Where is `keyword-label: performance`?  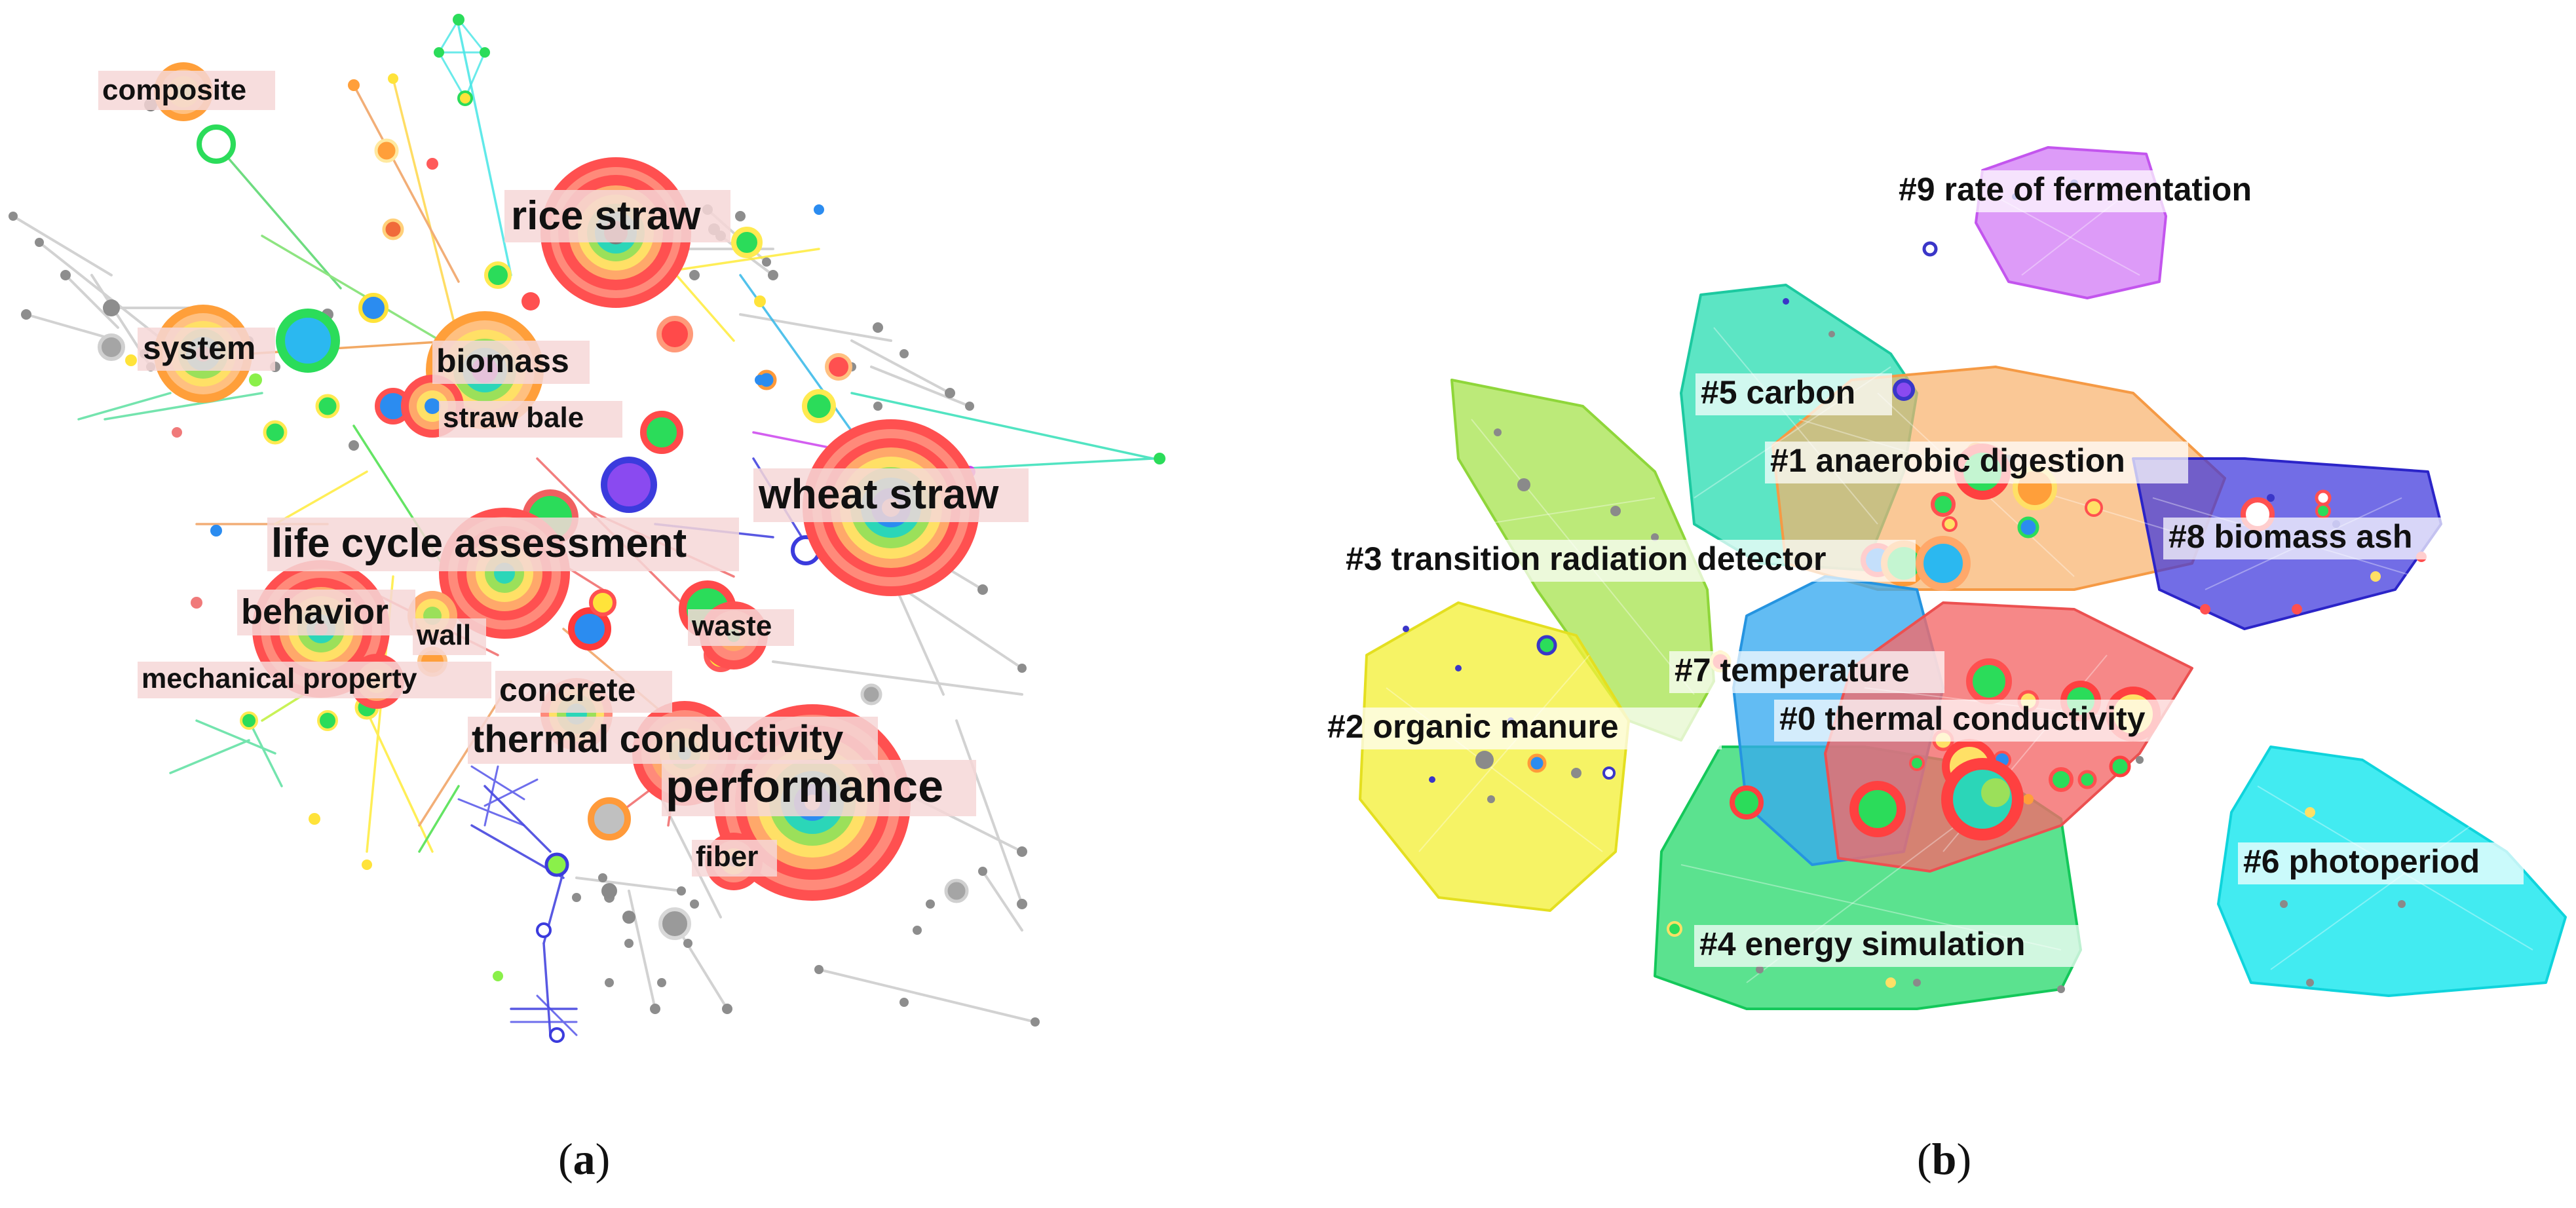
keyword-label: performance is located at coordinates (804, 786).